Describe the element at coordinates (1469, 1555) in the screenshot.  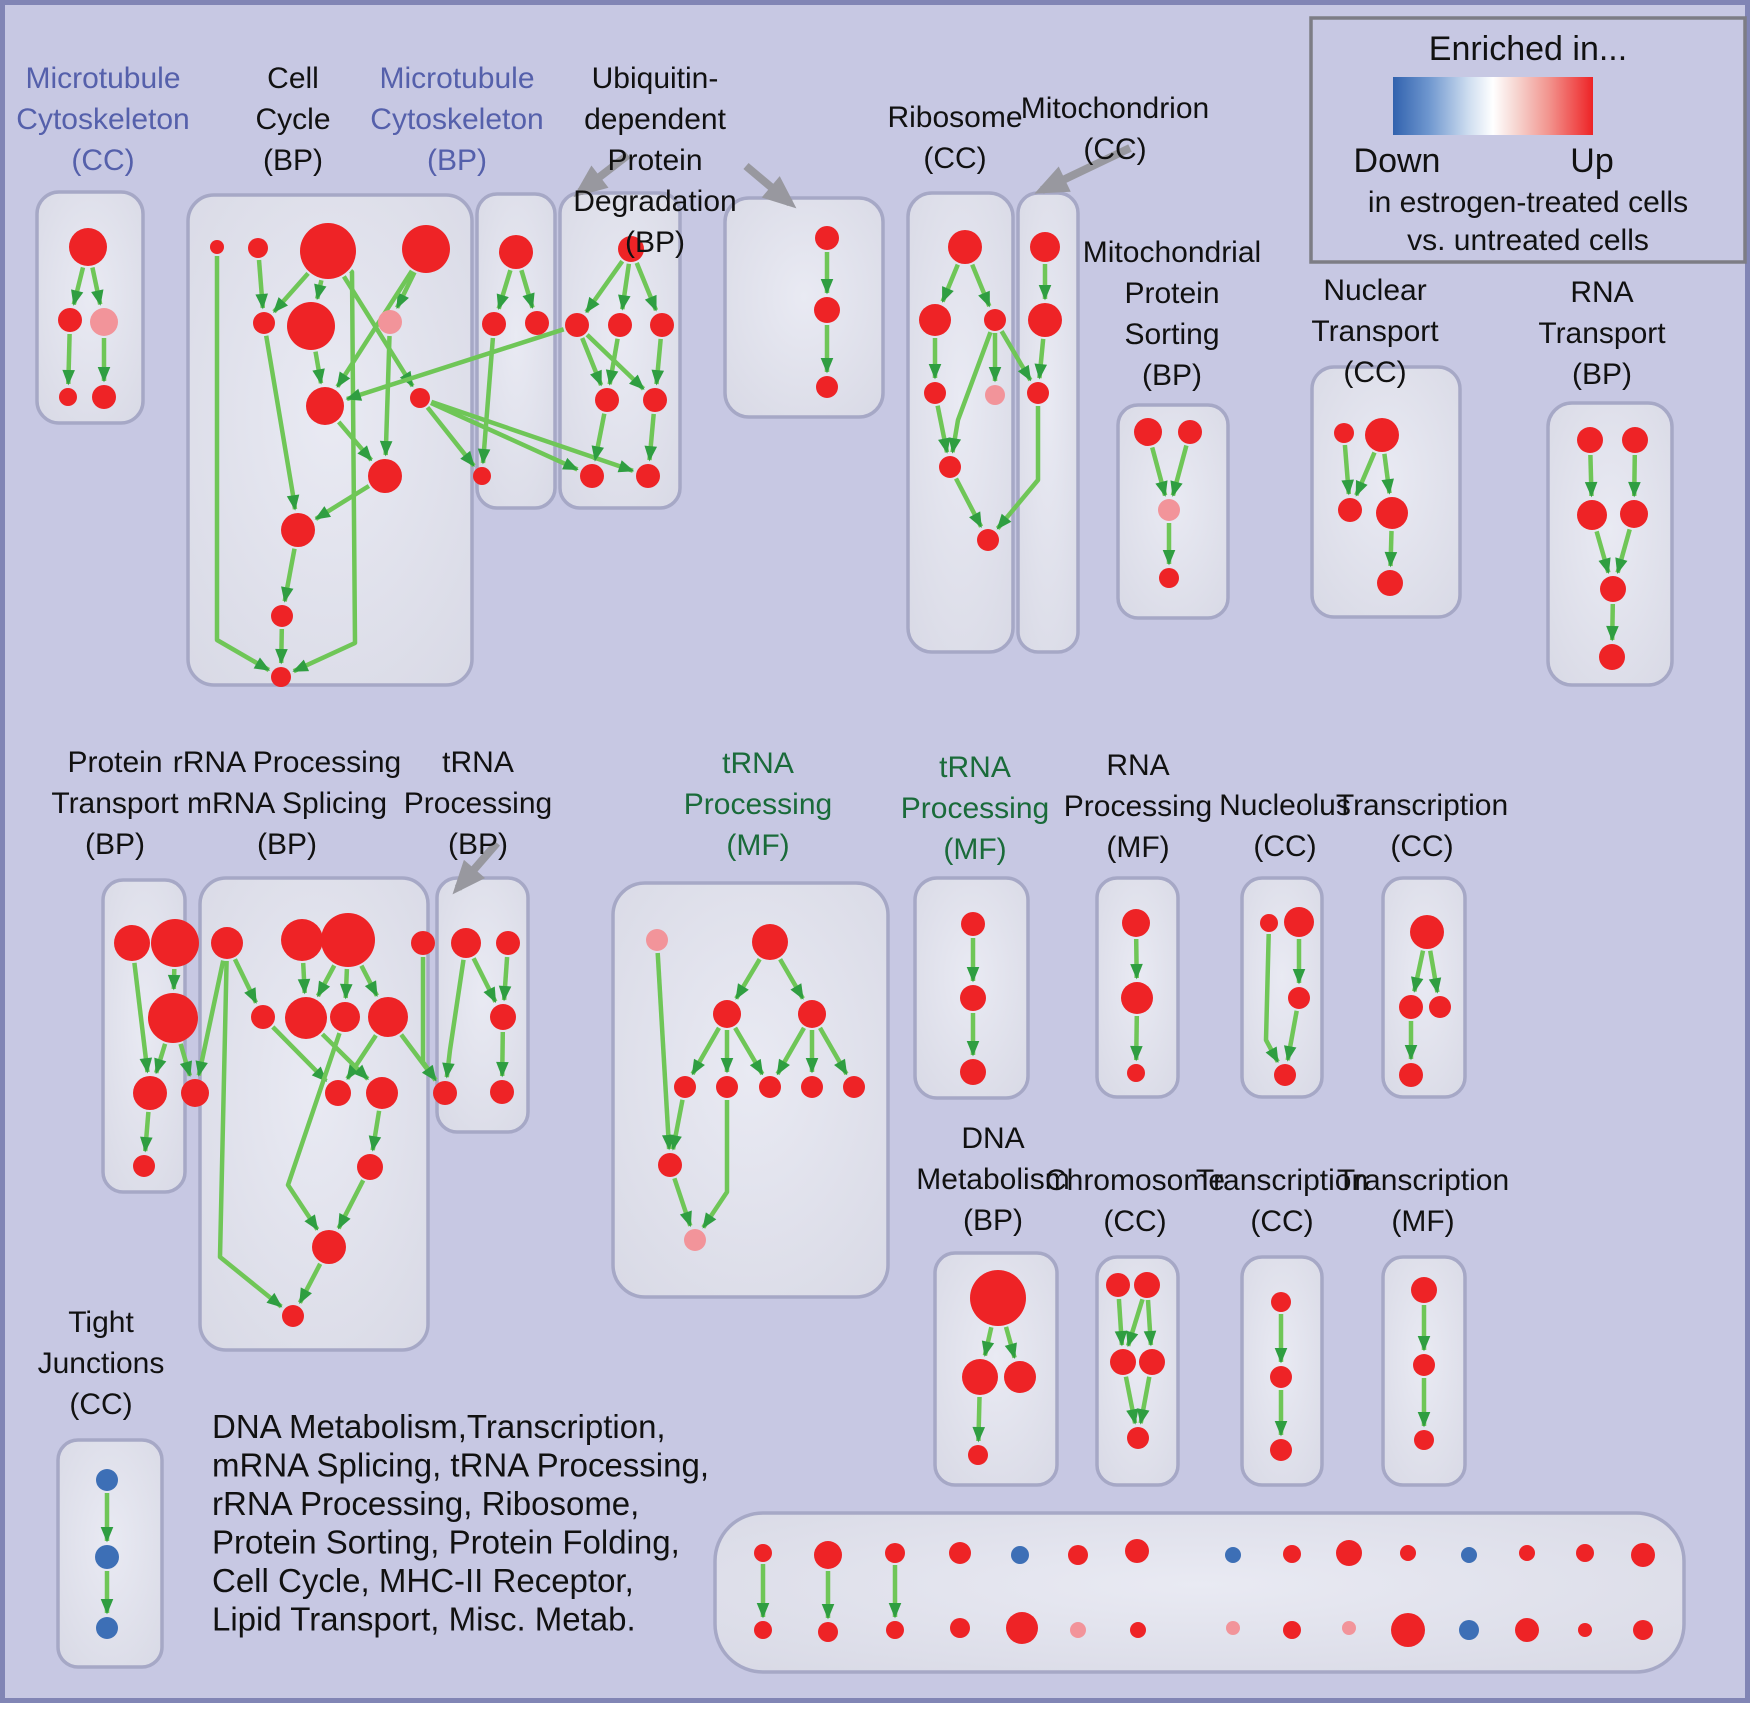
I see `go-term-node-bx12` at that location.